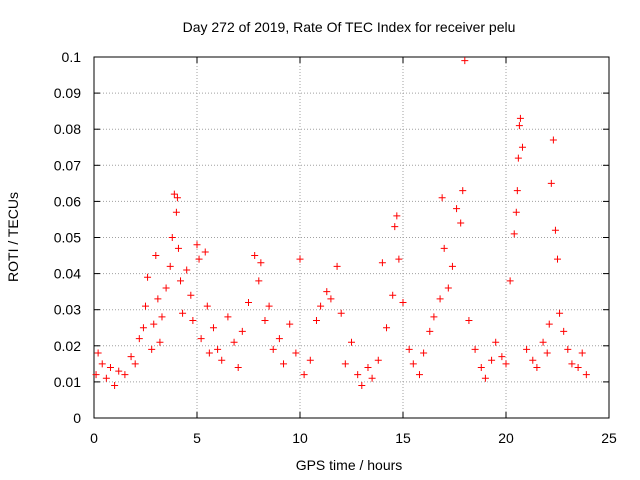 The height and width of the screenshot is (480, 640). Describe the element at coordinates (67, 201) in the screenshot. I see `y-tick-label: 0.06` at that location.